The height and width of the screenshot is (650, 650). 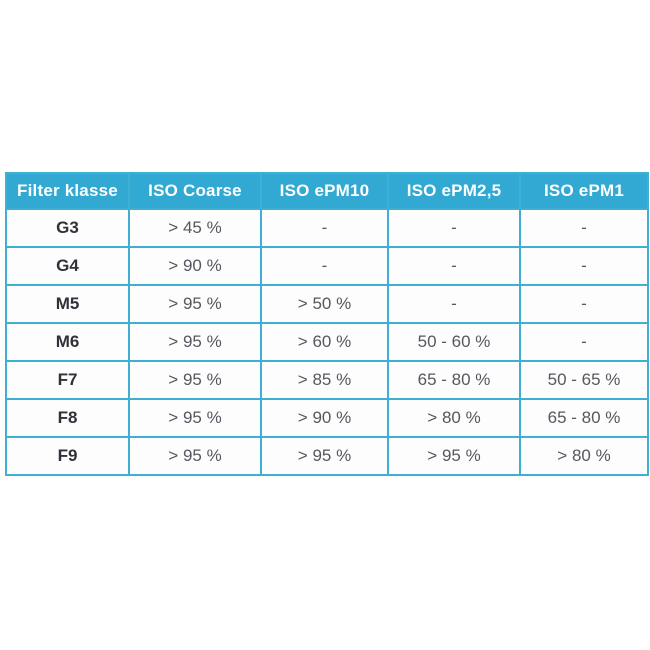 I want to click on cell-value: 50 - 60 %, so click(x=454, y=342).